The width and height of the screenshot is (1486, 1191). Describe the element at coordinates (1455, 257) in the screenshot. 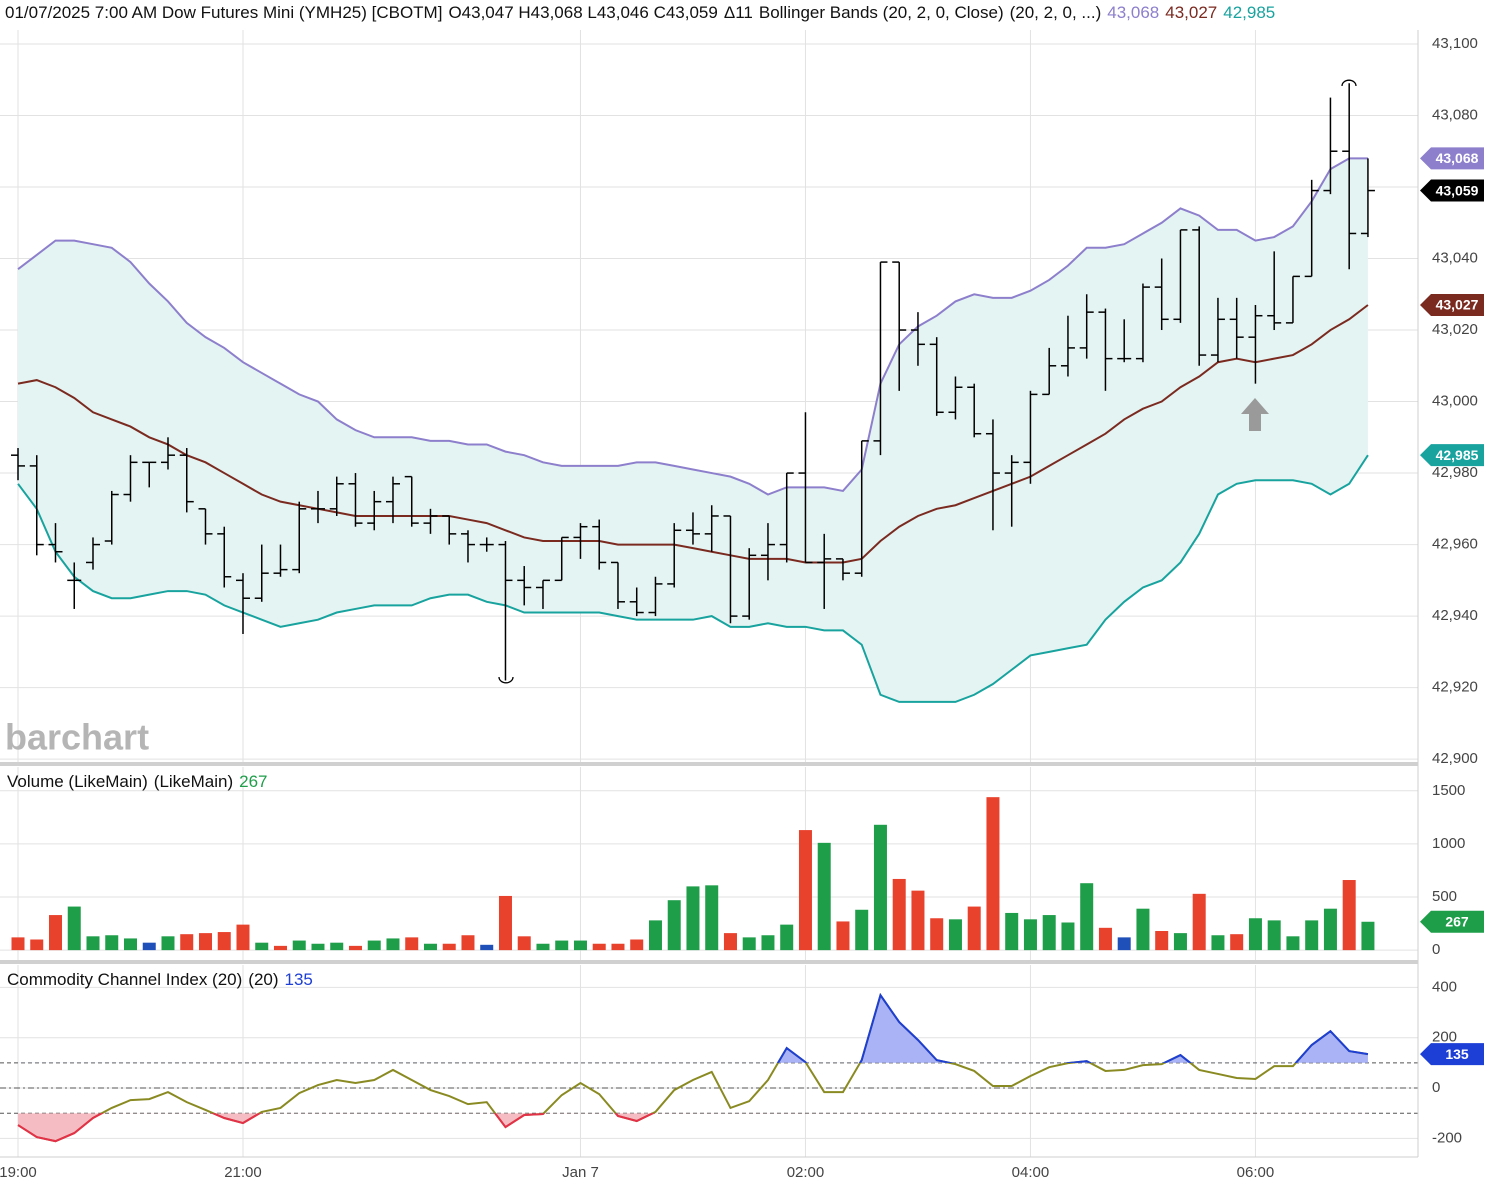

I see `y-tick-label: 43,040` at that location.